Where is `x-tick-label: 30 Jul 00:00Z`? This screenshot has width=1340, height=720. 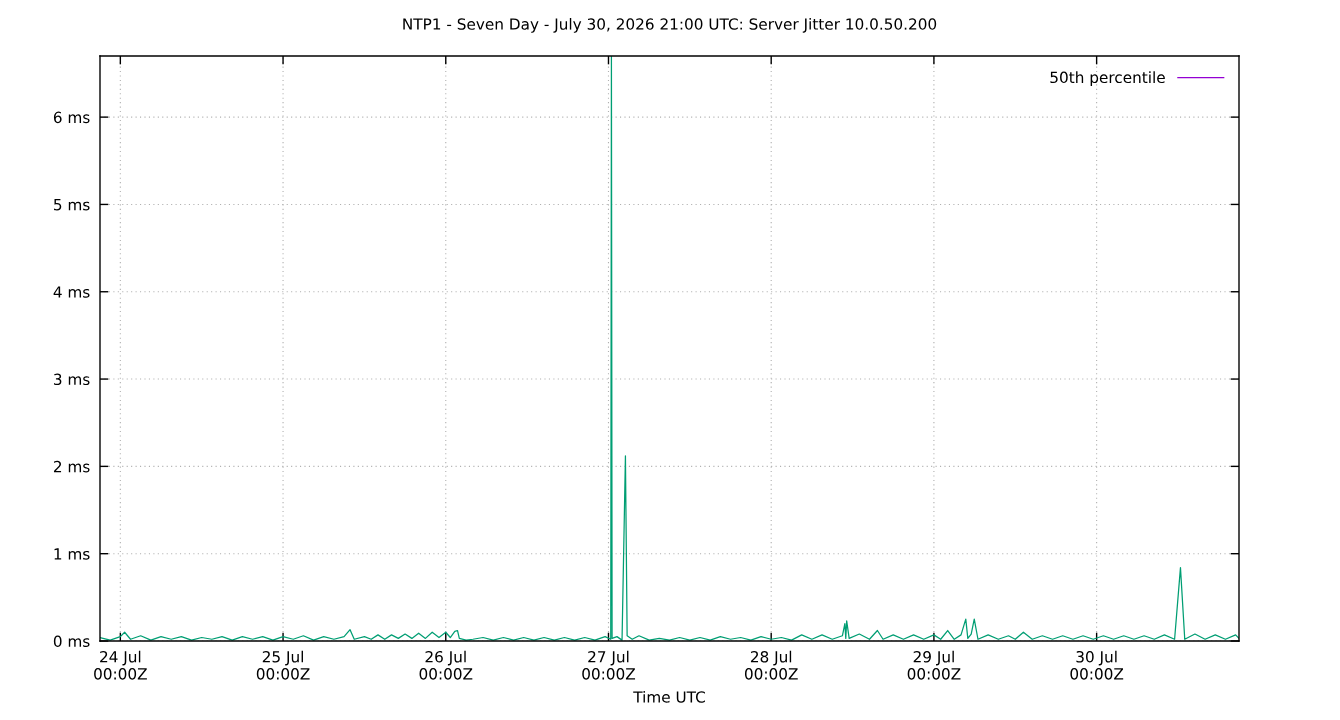
x-tick-label: 30 Jul 00:00Z is located at coordinates (1097, 665).